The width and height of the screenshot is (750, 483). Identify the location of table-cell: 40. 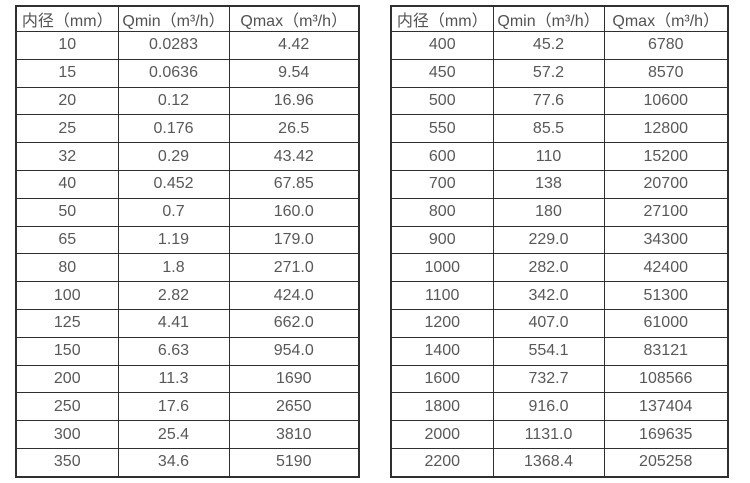
(67, 184).